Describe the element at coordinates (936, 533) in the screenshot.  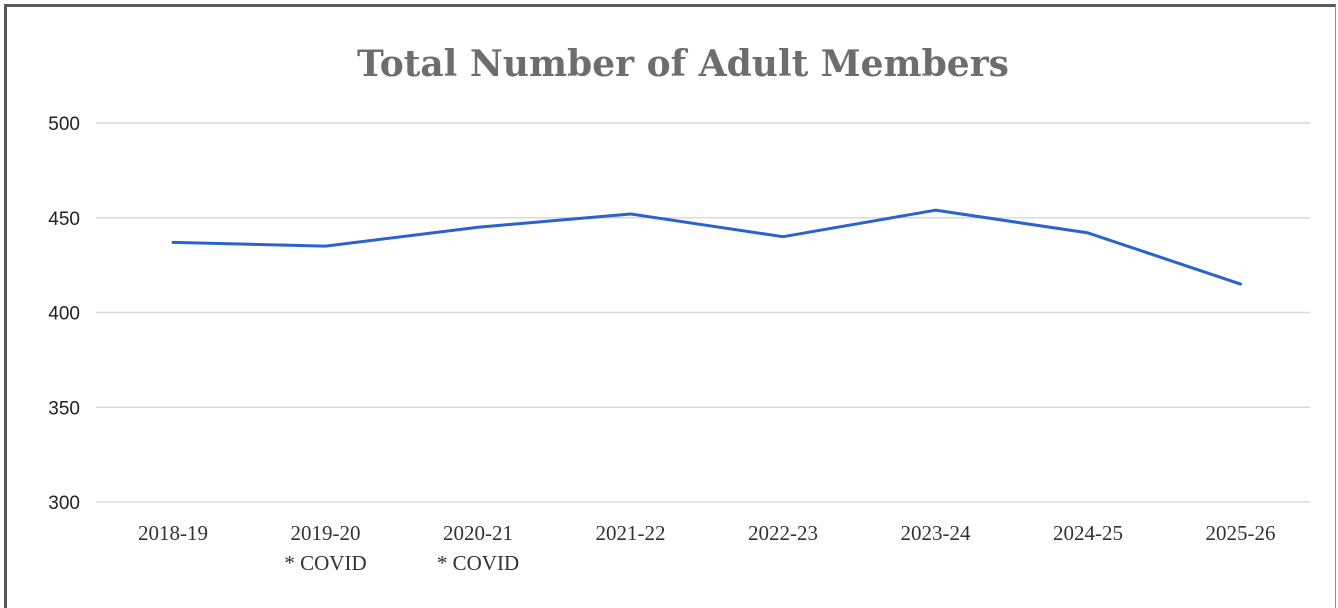
I see `x-tick-label: 2023-24` at that location.